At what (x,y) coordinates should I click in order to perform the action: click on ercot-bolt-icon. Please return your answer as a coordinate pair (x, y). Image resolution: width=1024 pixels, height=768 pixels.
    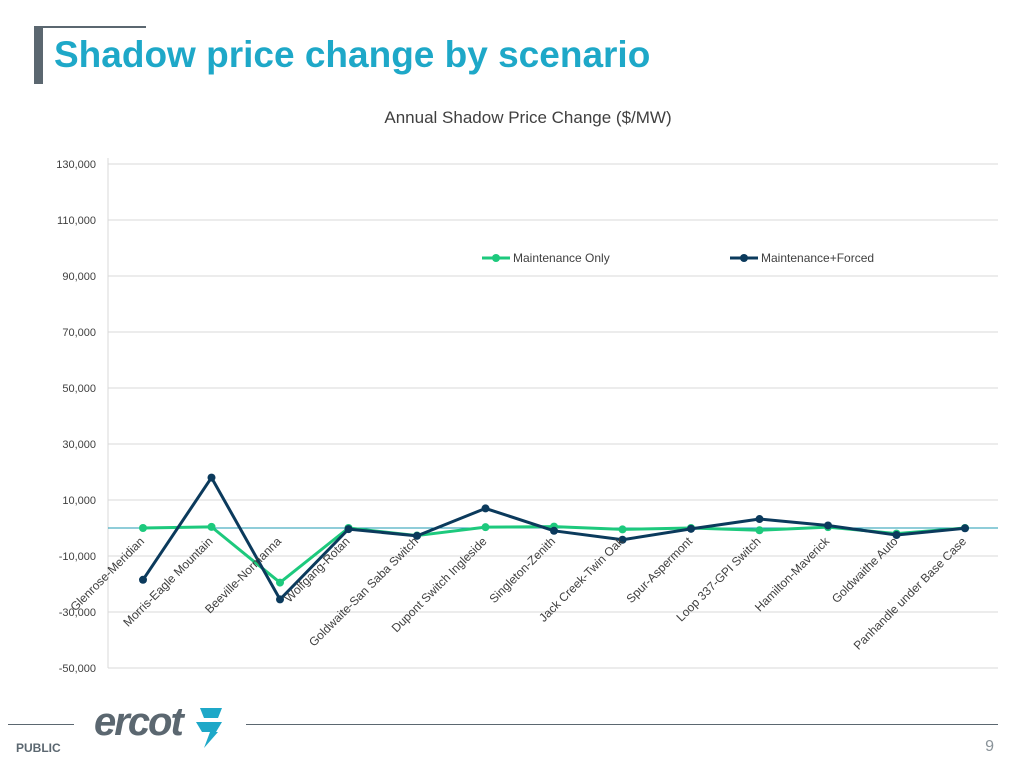
    Looking at the image, I should click on (209, 728).